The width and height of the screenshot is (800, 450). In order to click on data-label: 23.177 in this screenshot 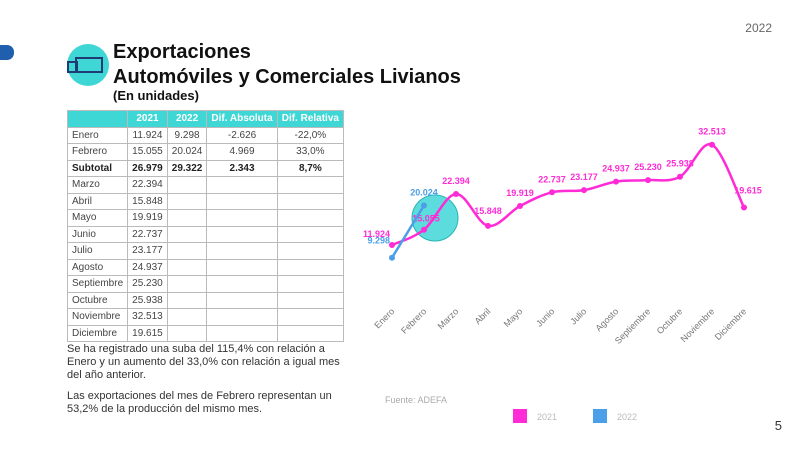, I will do `click(584, 177)`.